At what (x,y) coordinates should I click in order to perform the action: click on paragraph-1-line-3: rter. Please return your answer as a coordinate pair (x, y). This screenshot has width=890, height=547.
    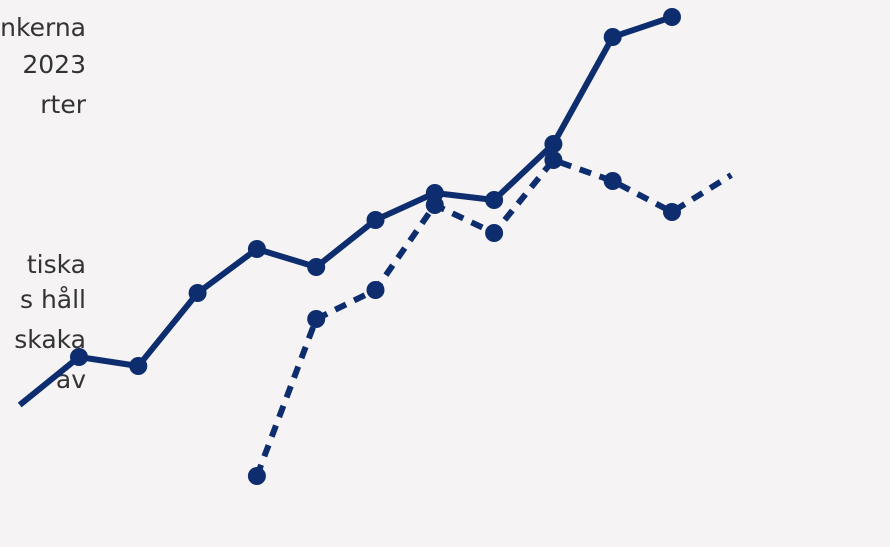
    Looking at the image, I should click on (63, 104).